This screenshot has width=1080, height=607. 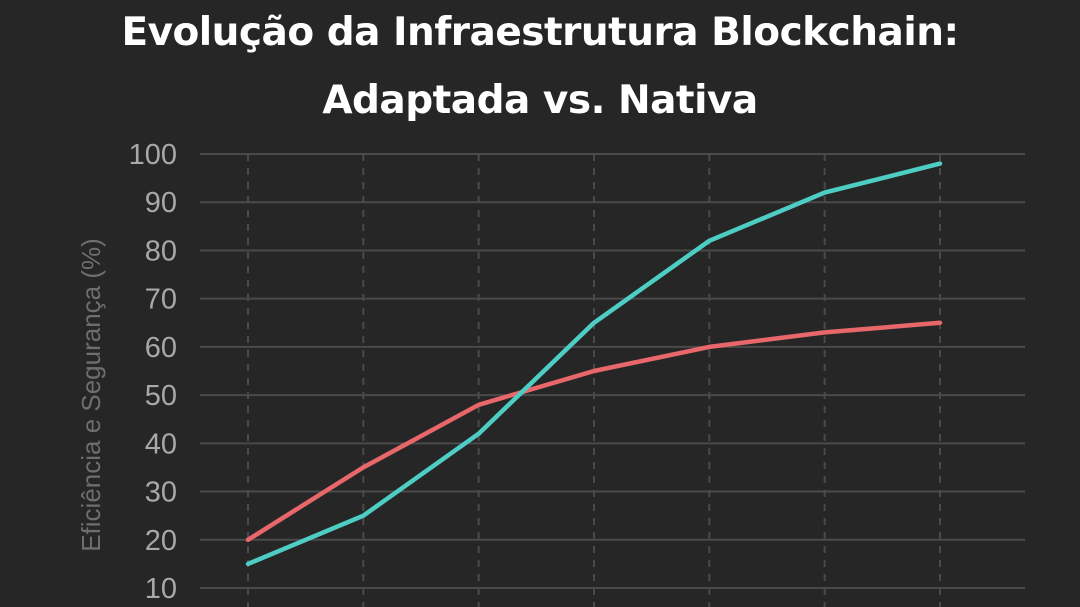 What do you see at coordinates (161, 348) in the screenshot?
I see `y-tick-label-60: 60` at bounding box center [161, 348].